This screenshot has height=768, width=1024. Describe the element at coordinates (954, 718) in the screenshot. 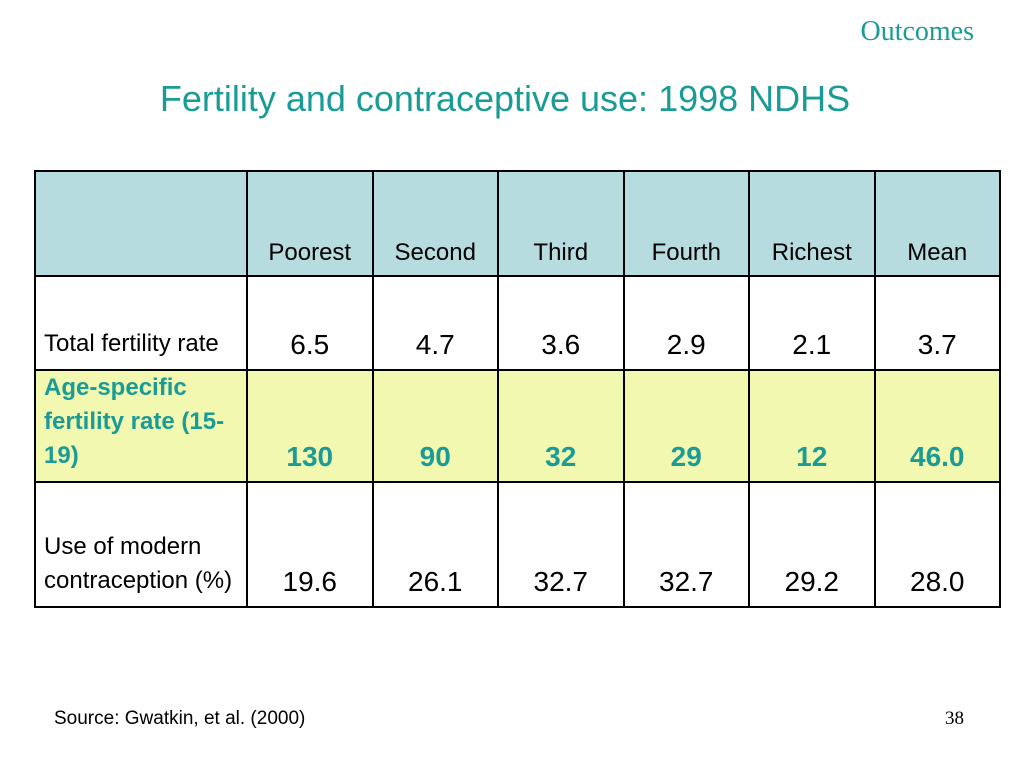

I see `page-number: 38` at that location.